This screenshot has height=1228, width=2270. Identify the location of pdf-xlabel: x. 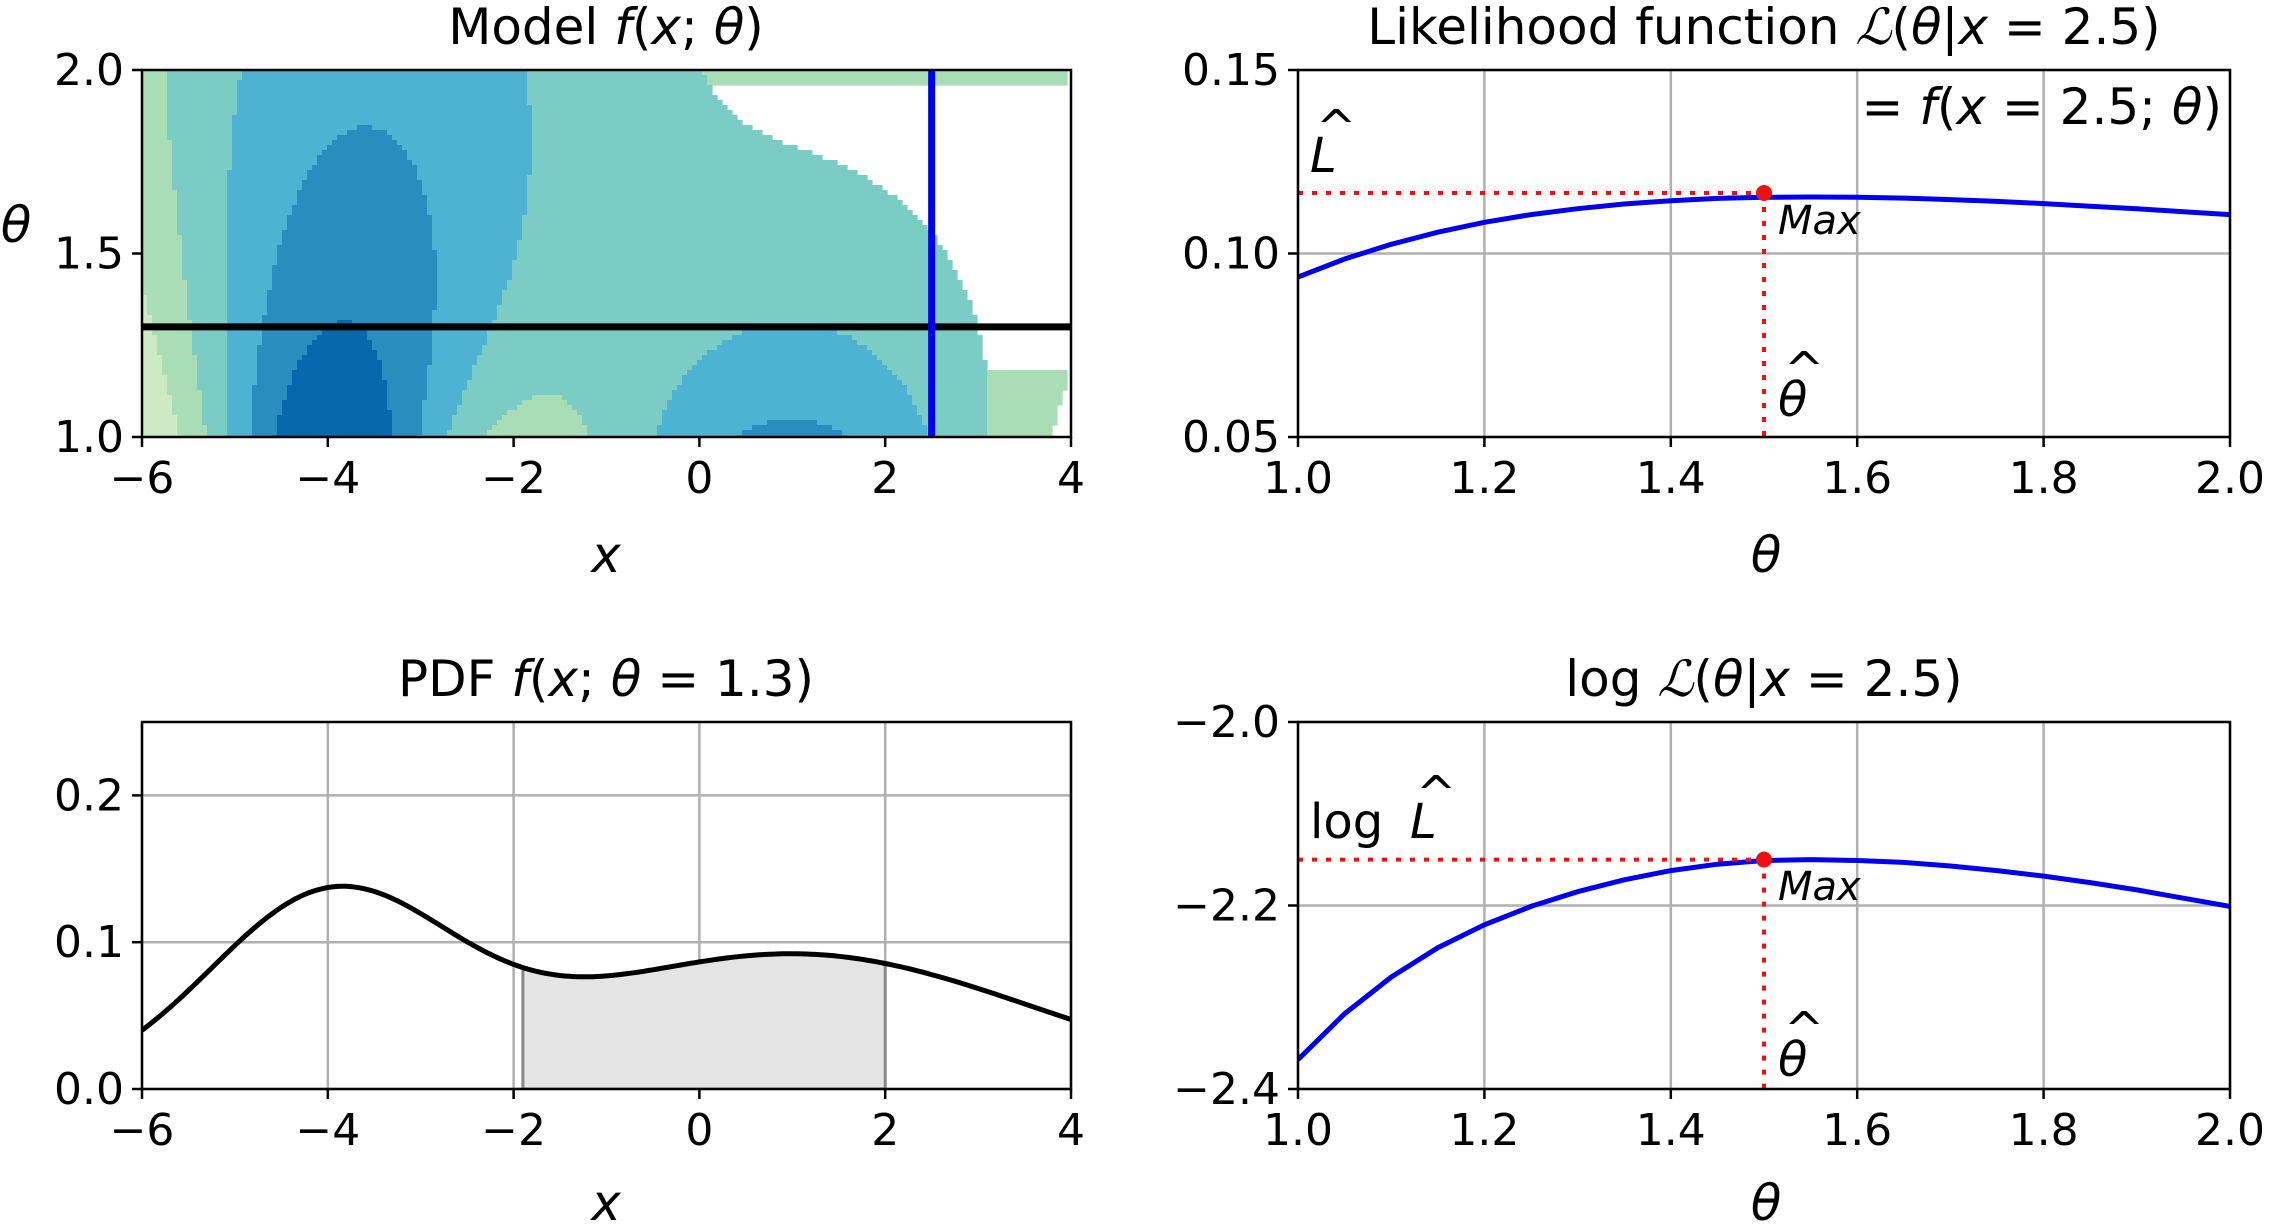
(605, 1201).